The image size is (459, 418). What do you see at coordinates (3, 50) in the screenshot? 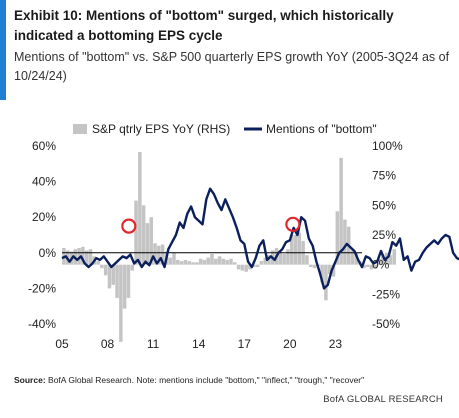
I see `header-accent-bar` at bounding box center [3, 50].